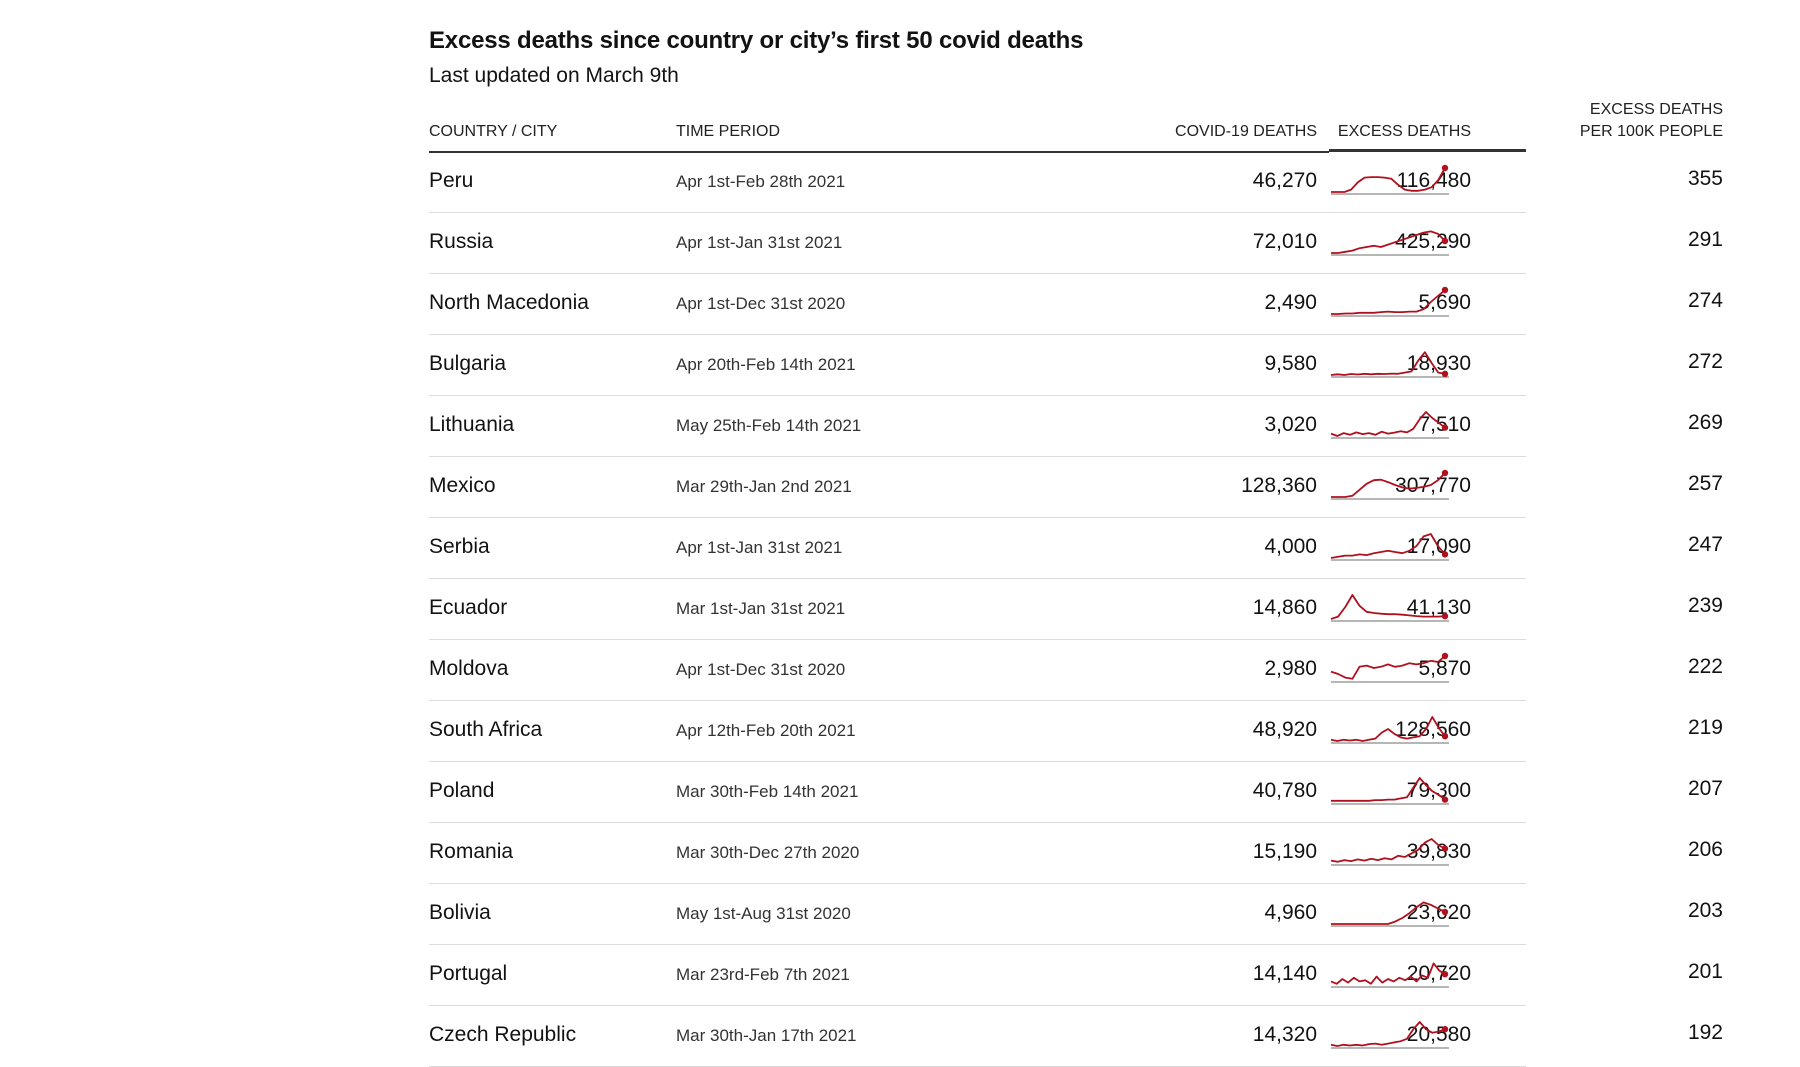 Image resolution: width=1800 pixels, height=1067 pixels. I want to click on excess-deaths-value: 23,620, so click(1438, 912).